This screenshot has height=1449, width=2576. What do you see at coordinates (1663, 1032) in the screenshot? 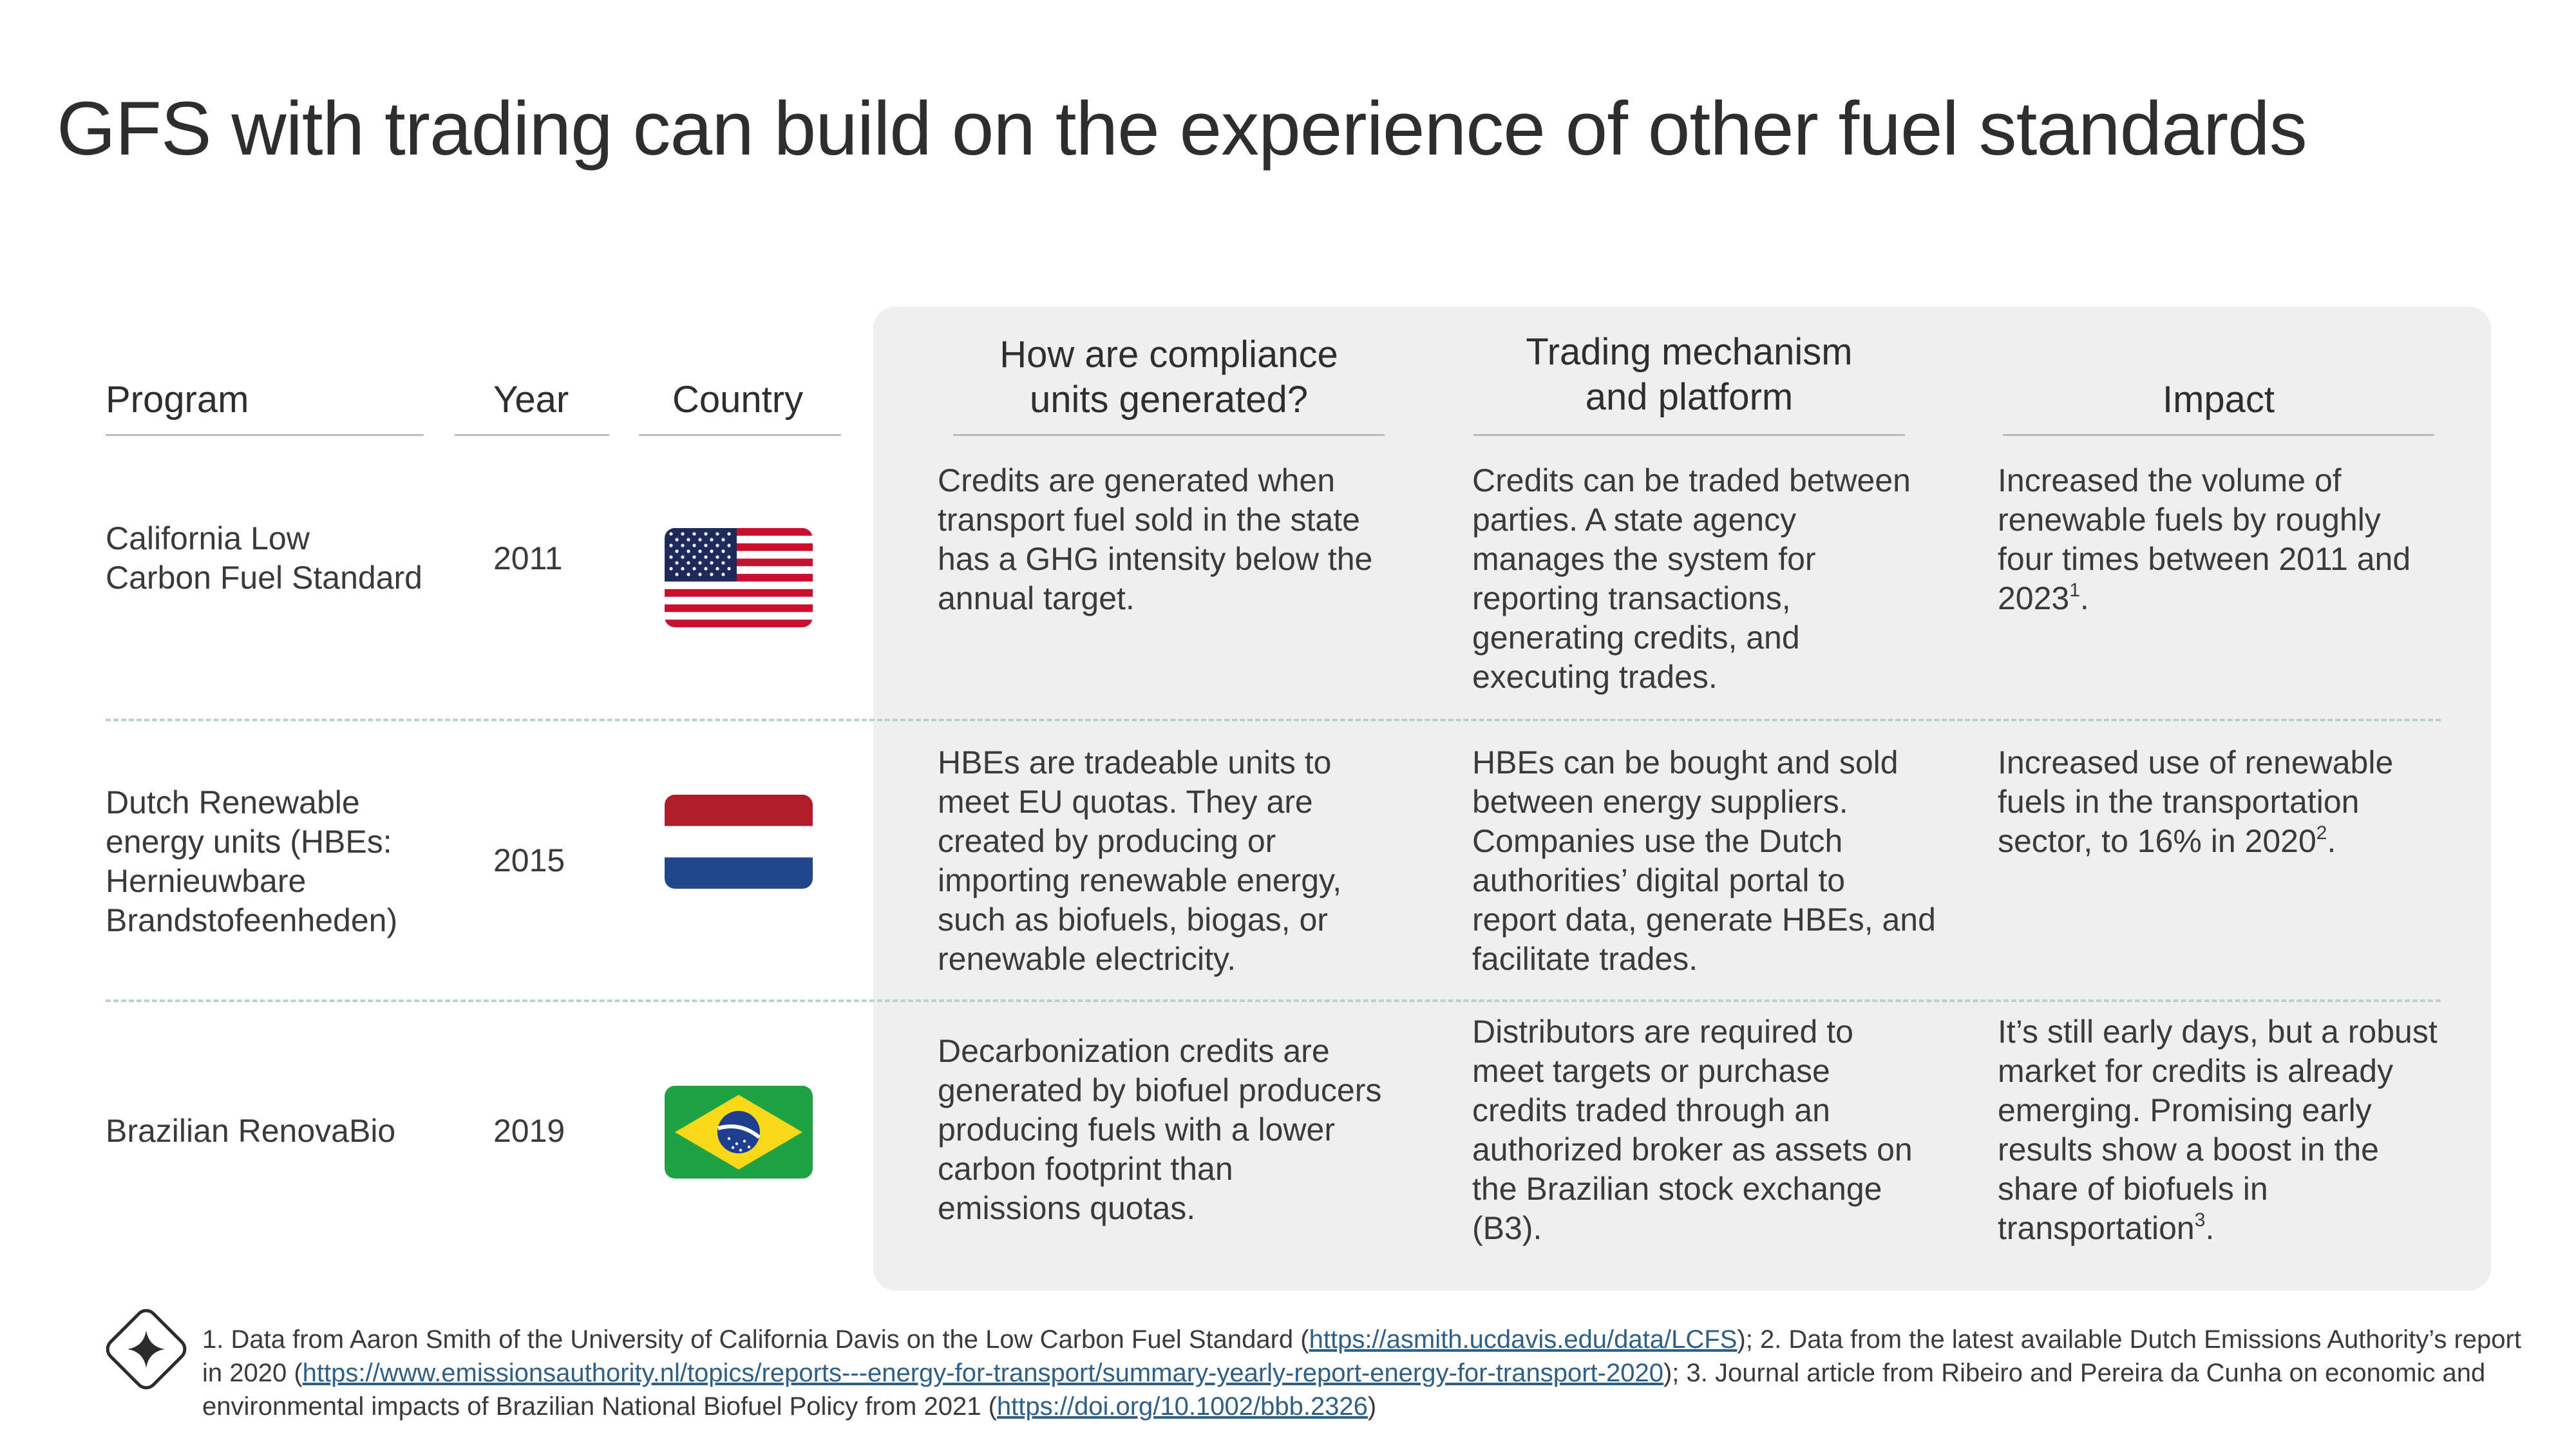
I see `text-line: Distributors are required to` at bounding box center [1663, 1032].